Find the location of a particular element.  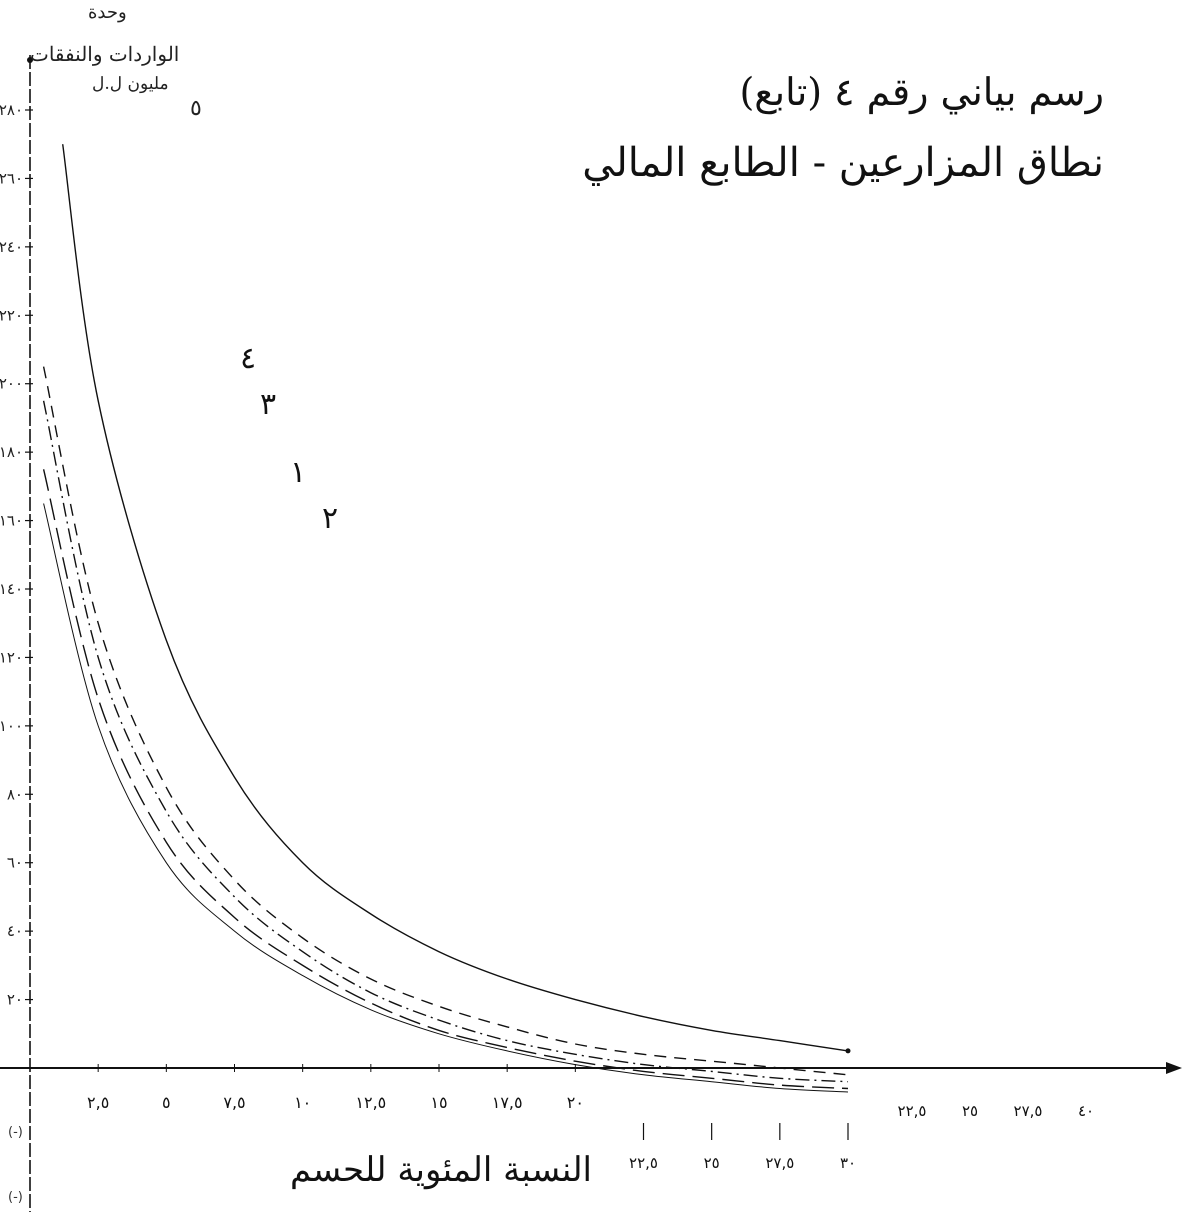

y-axis-top-dot is located at coordinates (30, 60).